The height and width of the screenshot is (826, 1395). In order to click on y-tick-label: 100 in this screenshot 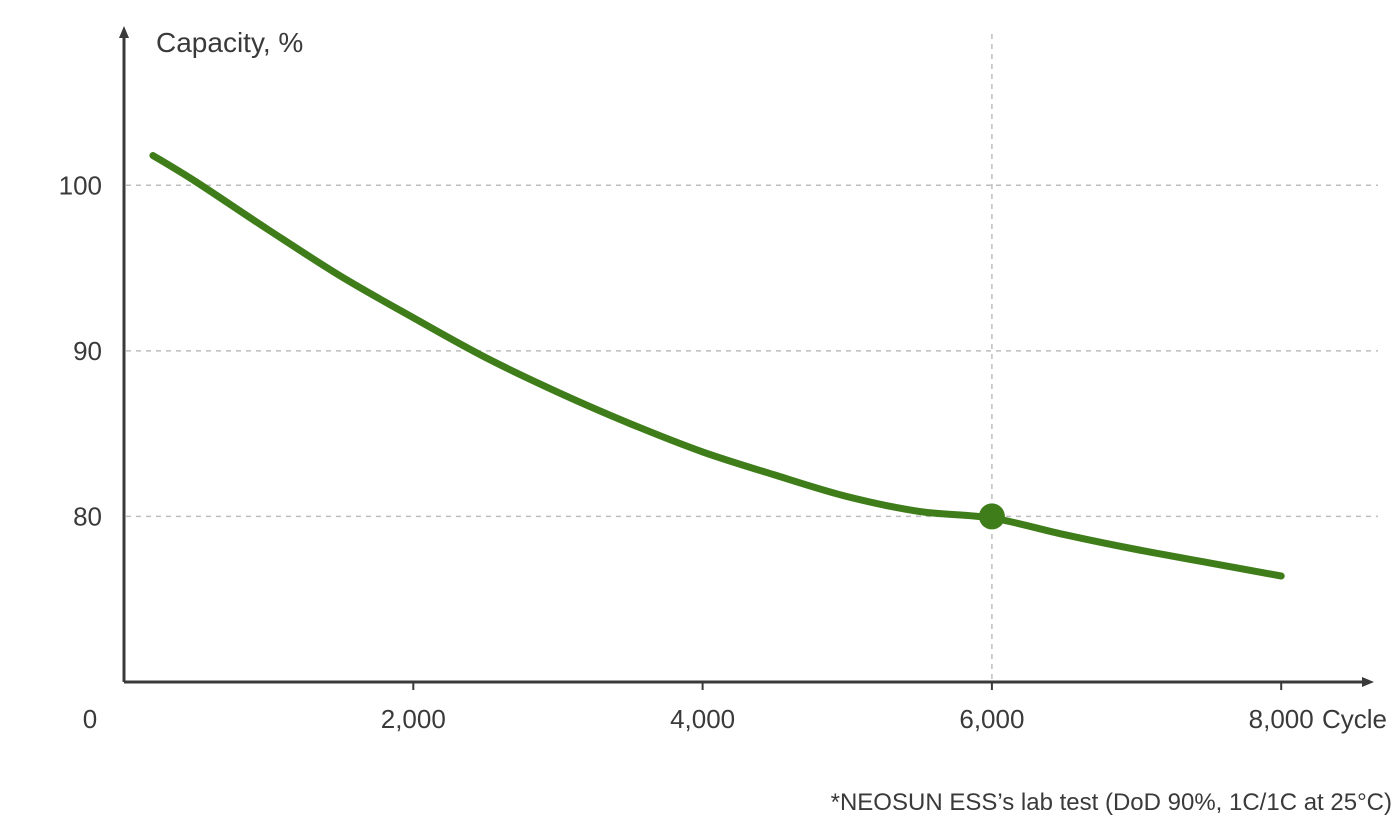, I will do `click(80, 185)`.